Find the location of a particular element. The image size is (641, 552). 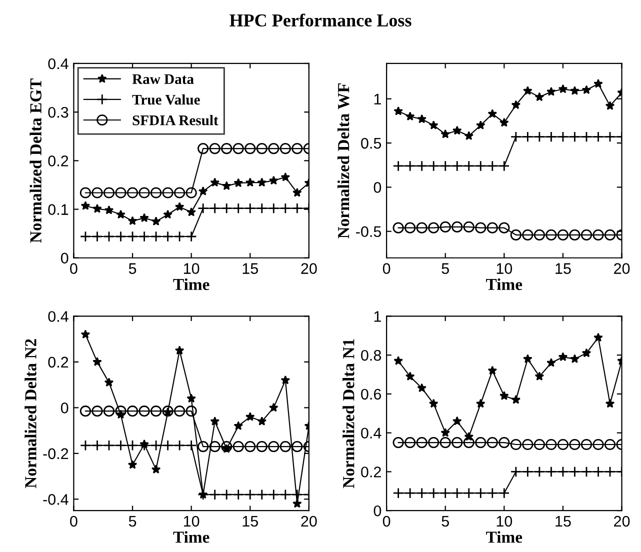

legend-label: Raw Data is located at coordinates (163, 79).